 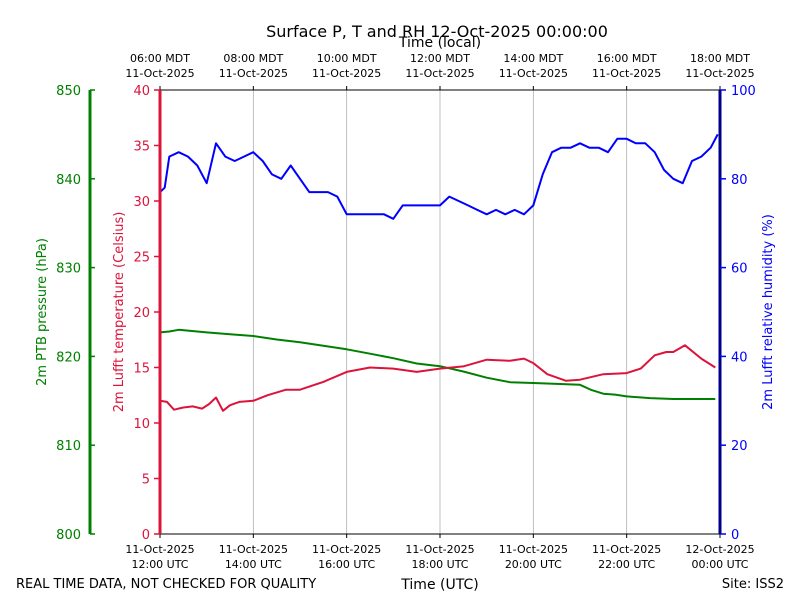 I want to click on pressure-tick-label: 840, so click(x=68, y=180).